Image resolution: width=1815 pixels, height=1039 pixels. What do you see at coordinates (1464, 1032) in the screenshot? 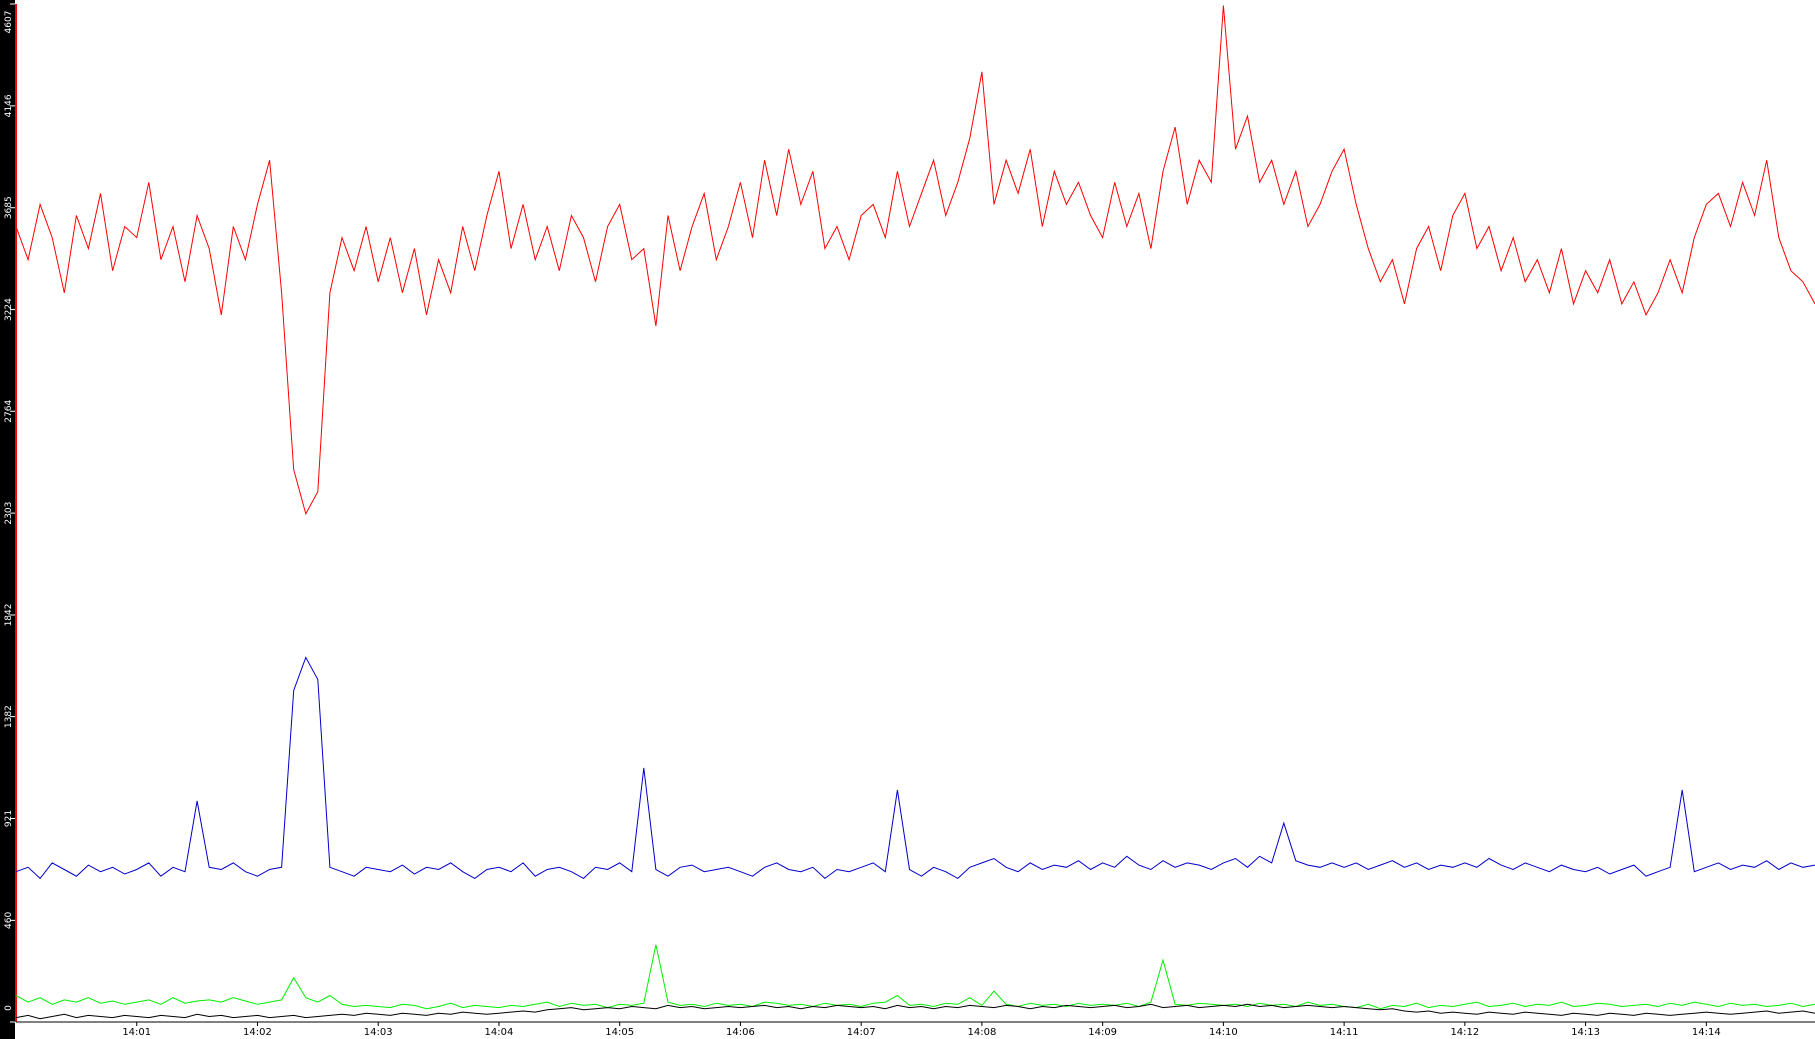
I see `x-tick-label: 14:12` at bounding box center [1464, 1032].